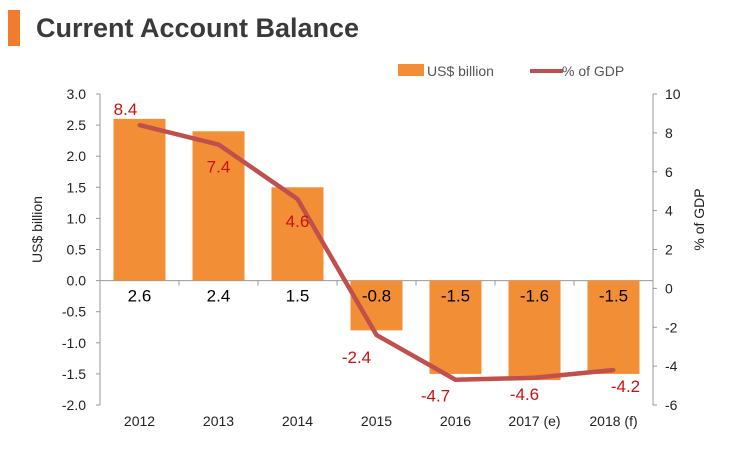 The width and height of the screenshot is (748, 451). What do you see at coordinates (297, 421) in the screenshot?
I see `x-tick-label: 2014` at bounding box center [297, 421].